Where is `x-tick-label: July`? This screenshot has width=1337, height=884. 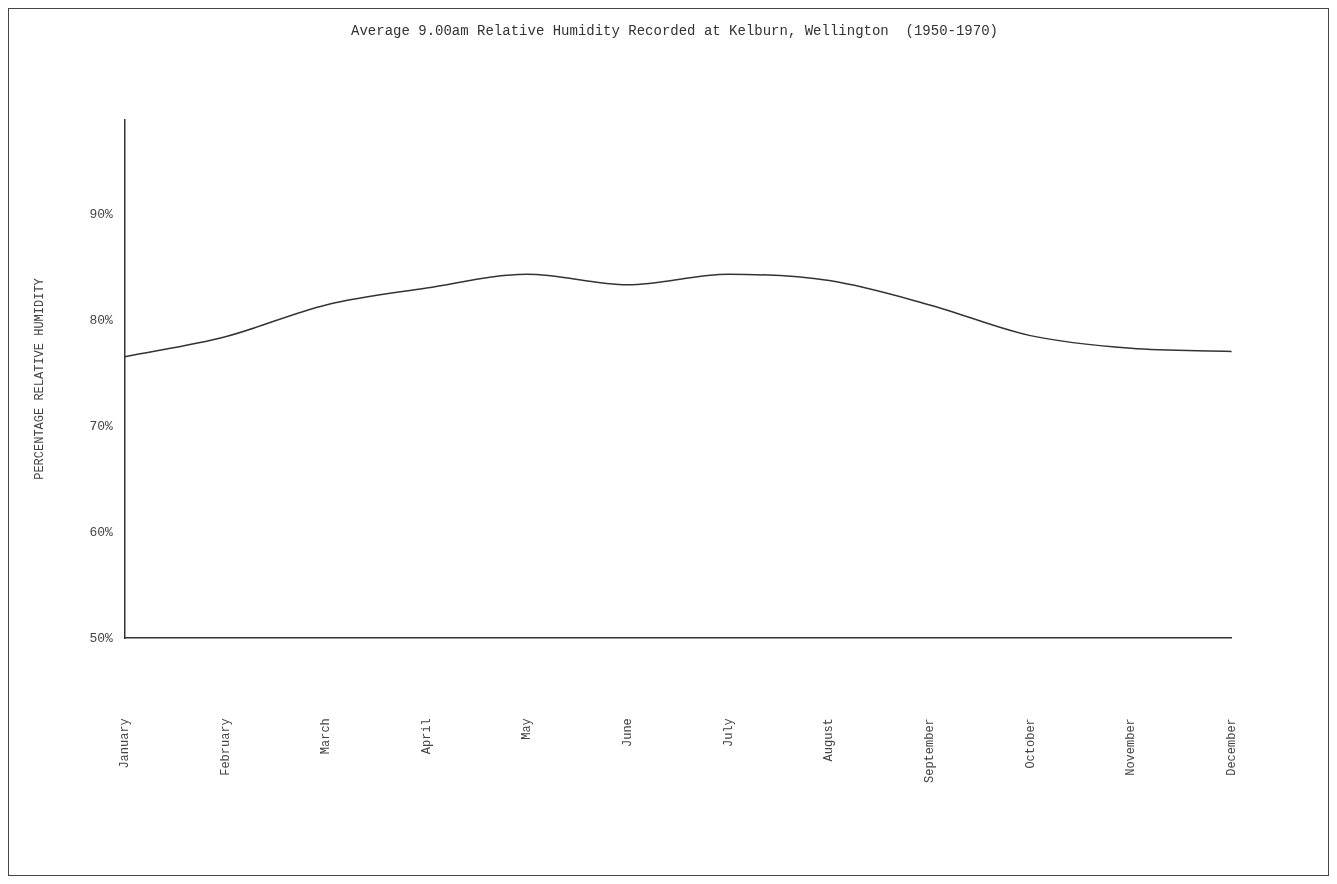 x-tick-label: July is located at coordinates (728, 732).